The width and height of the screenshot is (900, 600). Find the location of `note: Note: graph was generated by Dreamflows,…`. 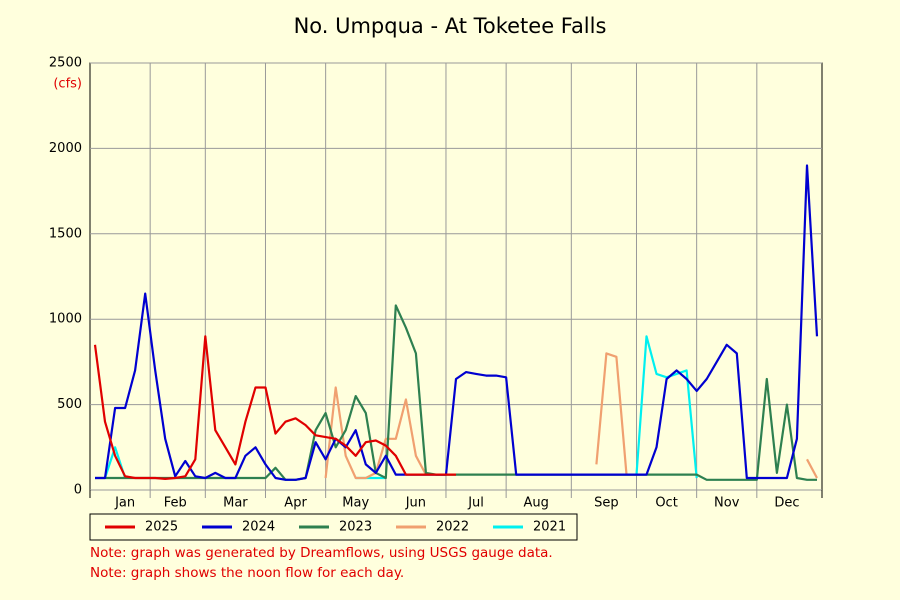

note: Note: graph was generated by Dreamflows,… is located at coordinates (321, 553).